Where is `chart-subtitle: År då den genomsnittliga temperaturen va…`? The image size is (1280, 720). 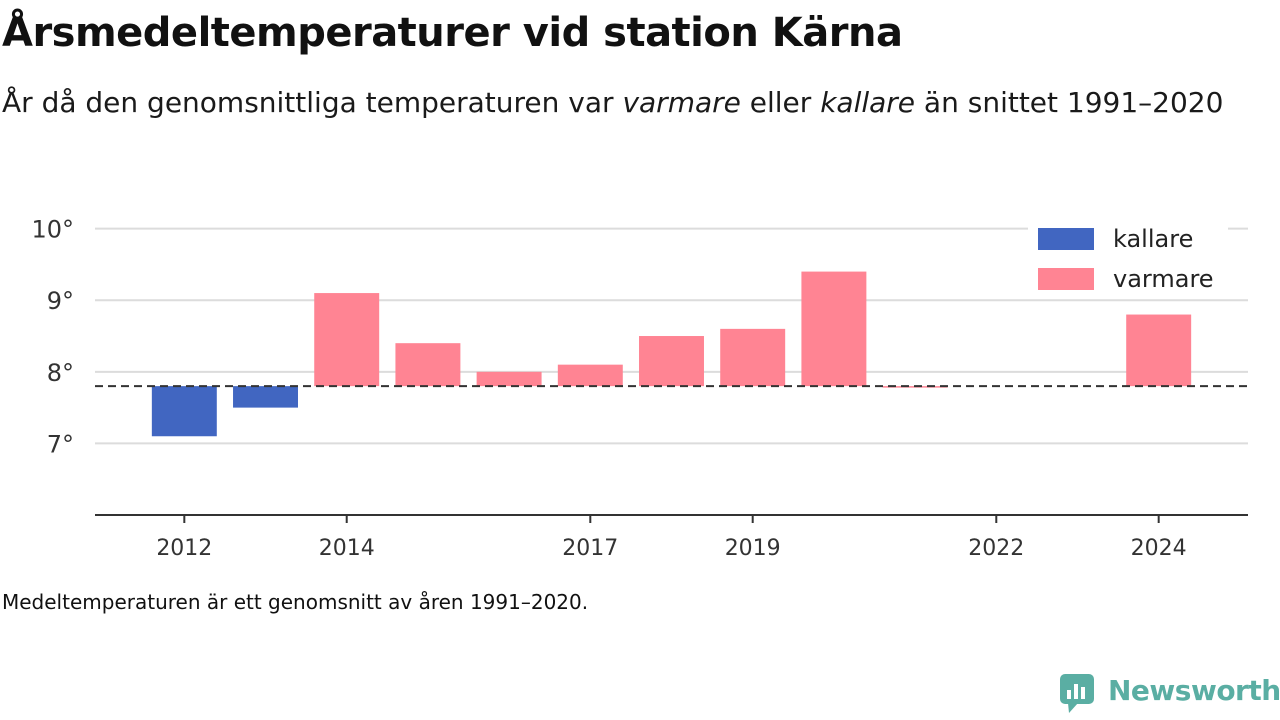
chart-subtitle: År då den genomsnittliga temperaturen va… is located at coordinates (622, 103).